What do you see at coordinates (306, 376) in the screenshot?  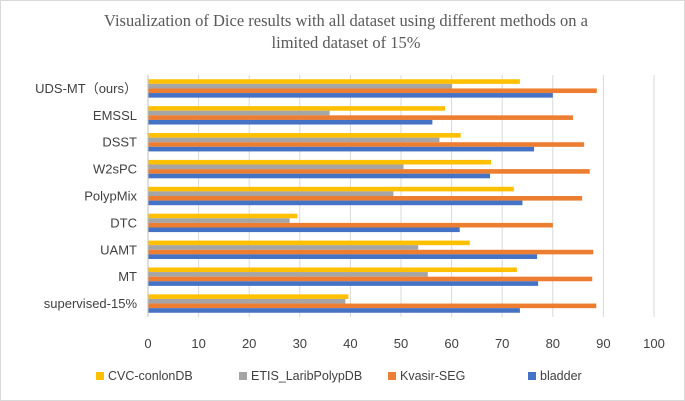 I see `legend-label-1: ETIS_LaribPolypDB` at bounding box center [306, 376].